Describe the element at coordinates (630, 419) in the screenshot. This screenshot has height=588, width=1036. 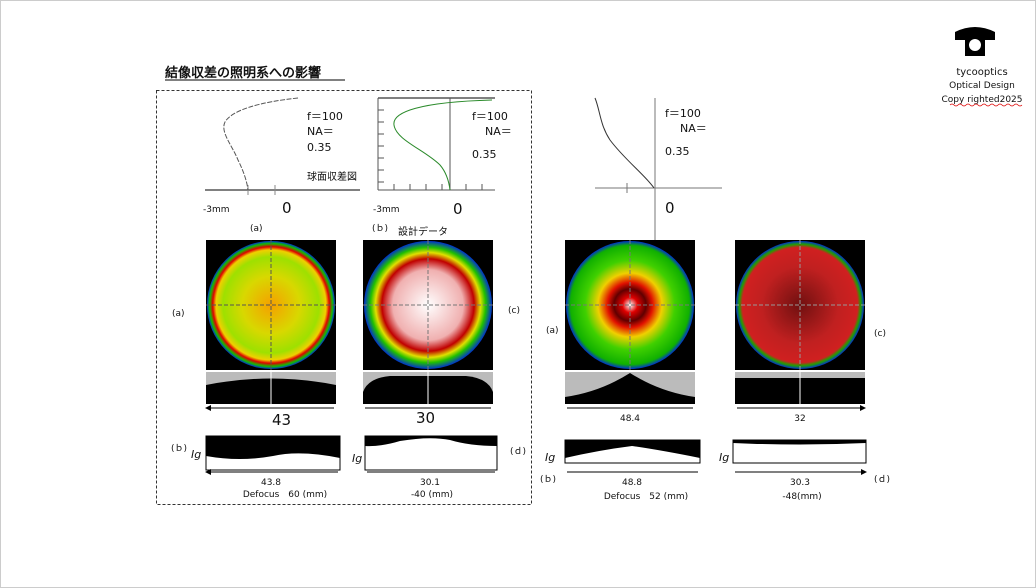
I see `width-a: 48.4` at that location.